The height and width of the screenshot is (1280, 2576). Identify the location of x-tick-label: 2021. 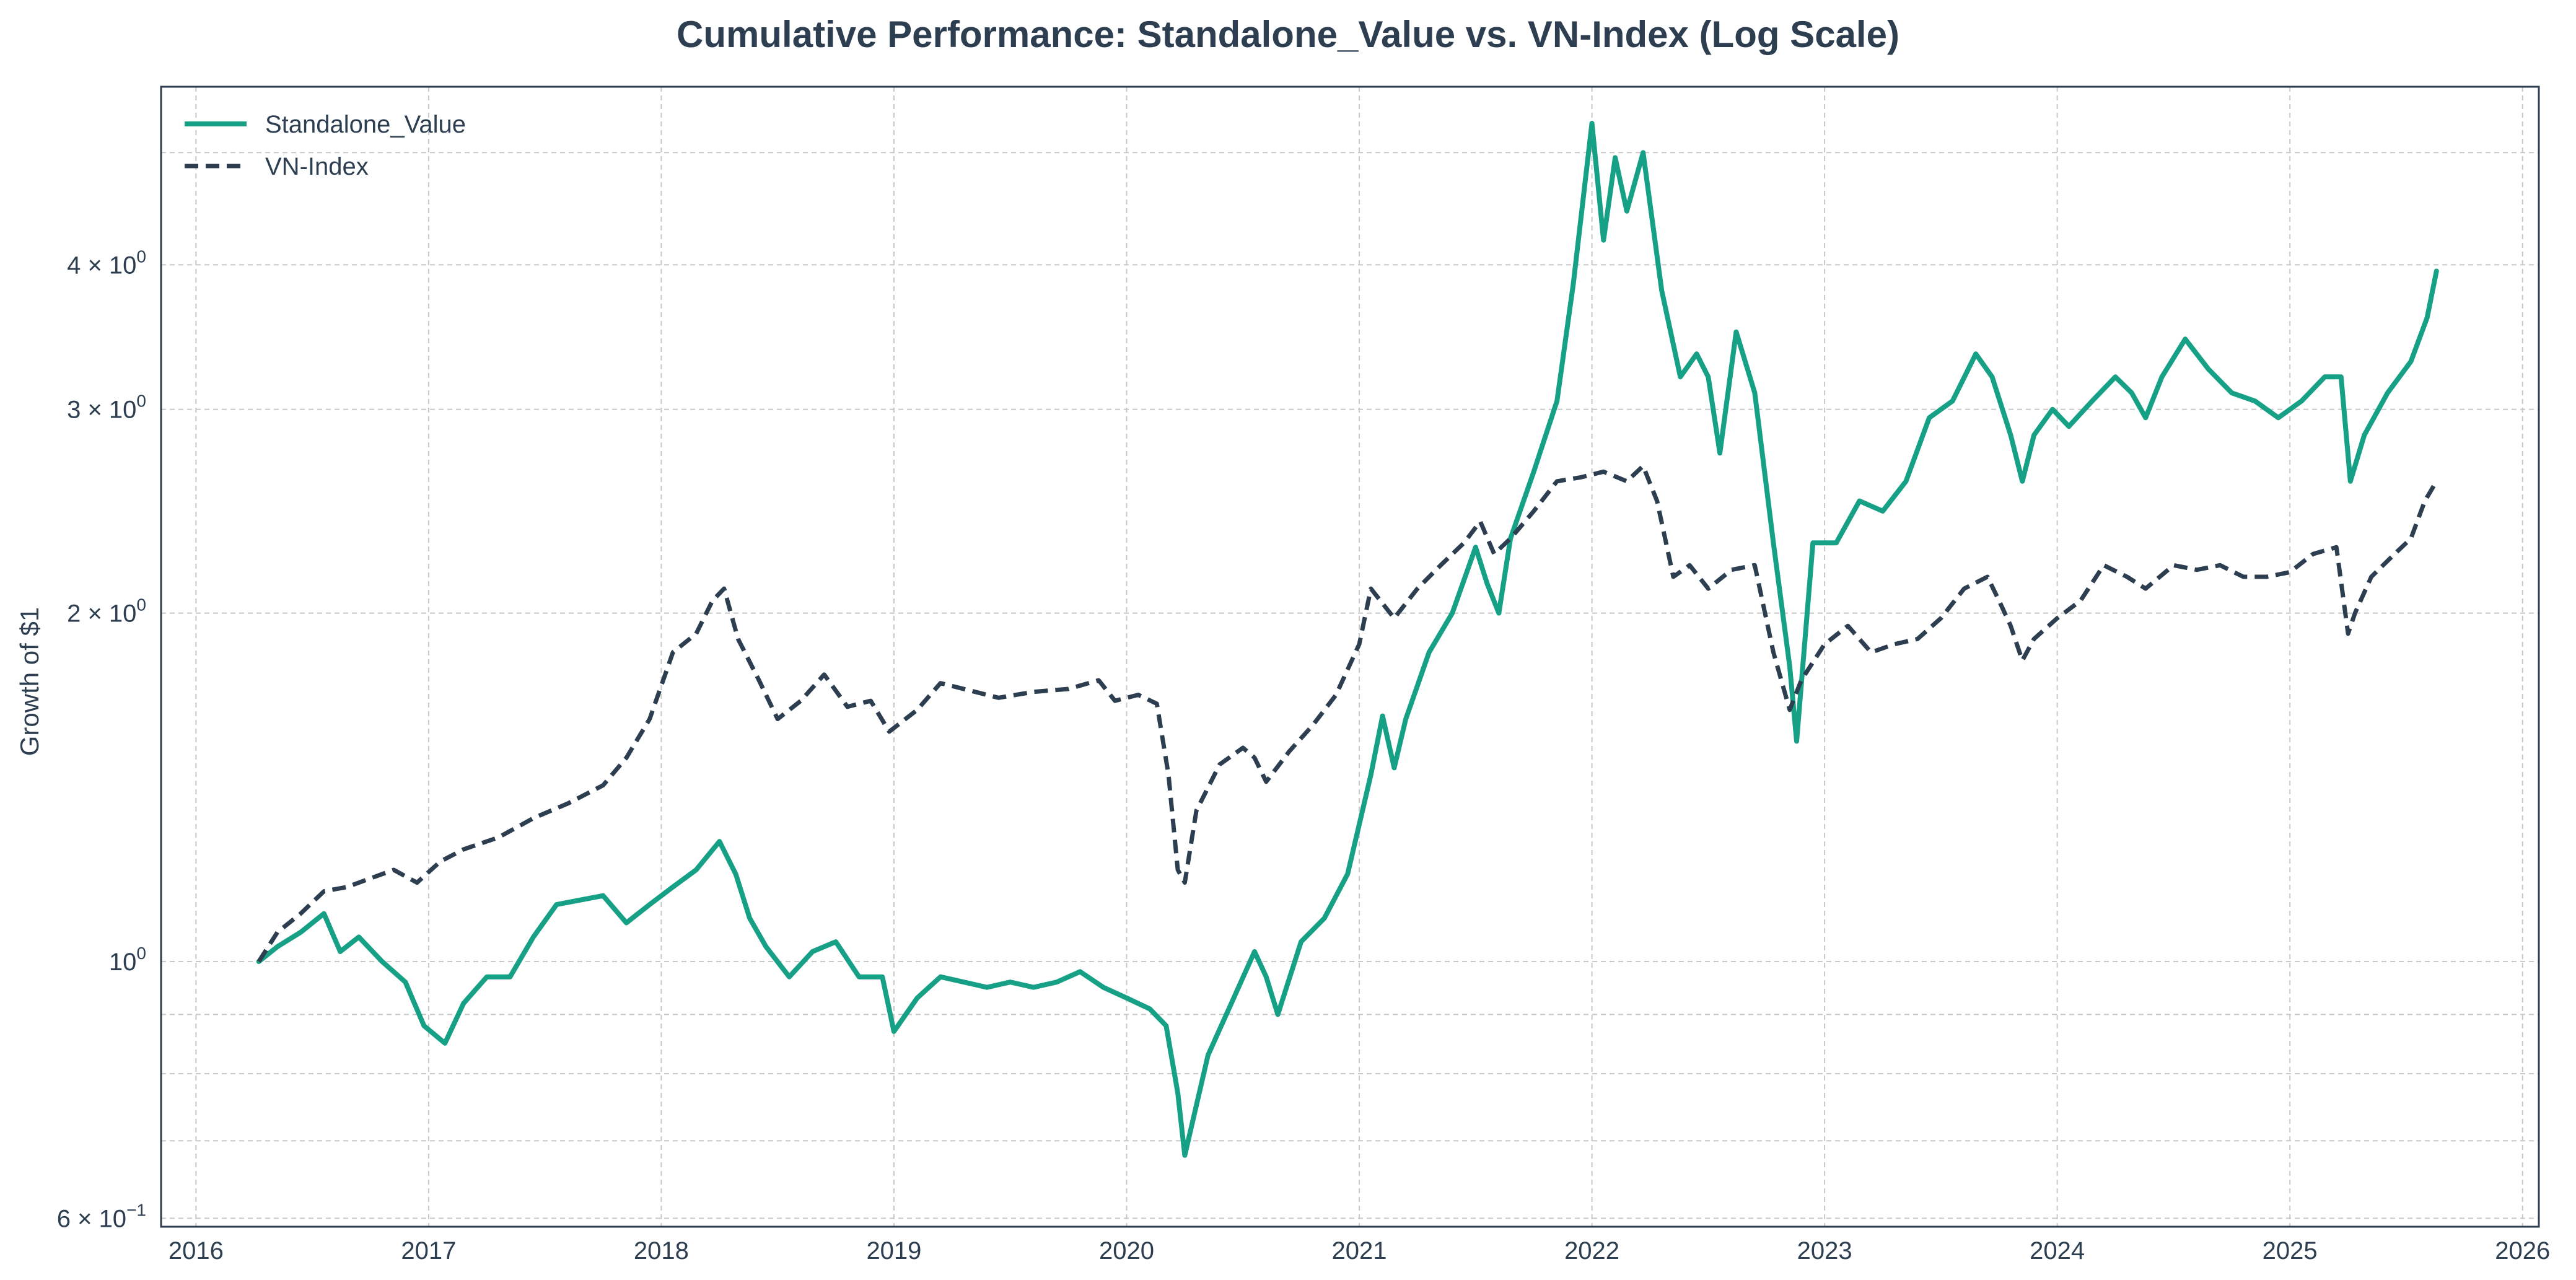
(1359, 1251).